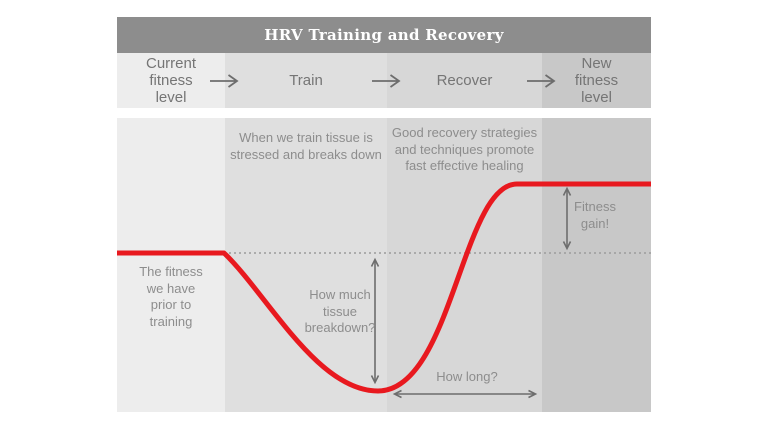  What do you see at coordinates (596, 265) in the screenshot?
I see `column-new-fitness` at bounding box center [596, 265].